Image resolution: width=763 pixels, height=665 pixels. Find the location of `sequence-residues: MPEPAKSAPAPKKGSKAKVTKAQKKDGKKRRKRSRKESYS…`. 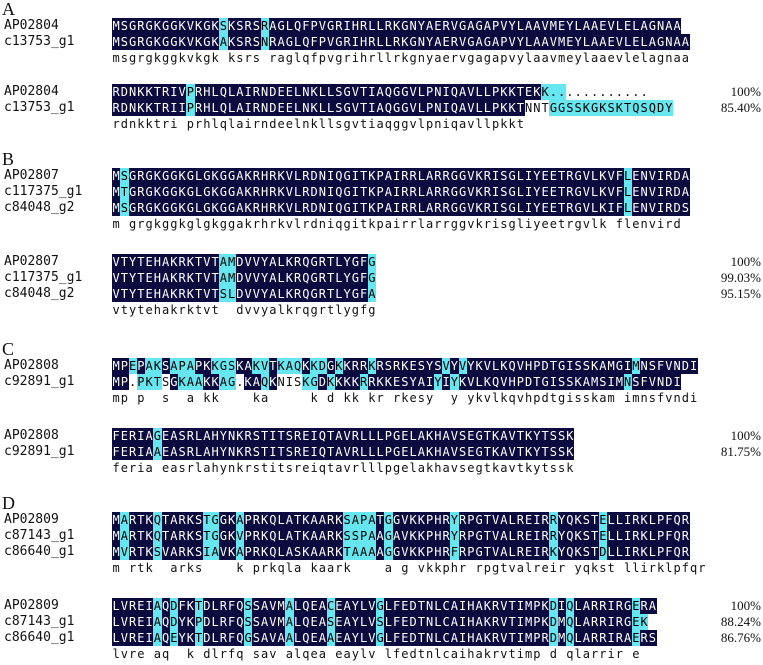

sequence-residues: MPEPAKSAPAPKKGSKAKVTKAQKKDGKKRRKRSRKESYS… is located at coordinates (405, 366).